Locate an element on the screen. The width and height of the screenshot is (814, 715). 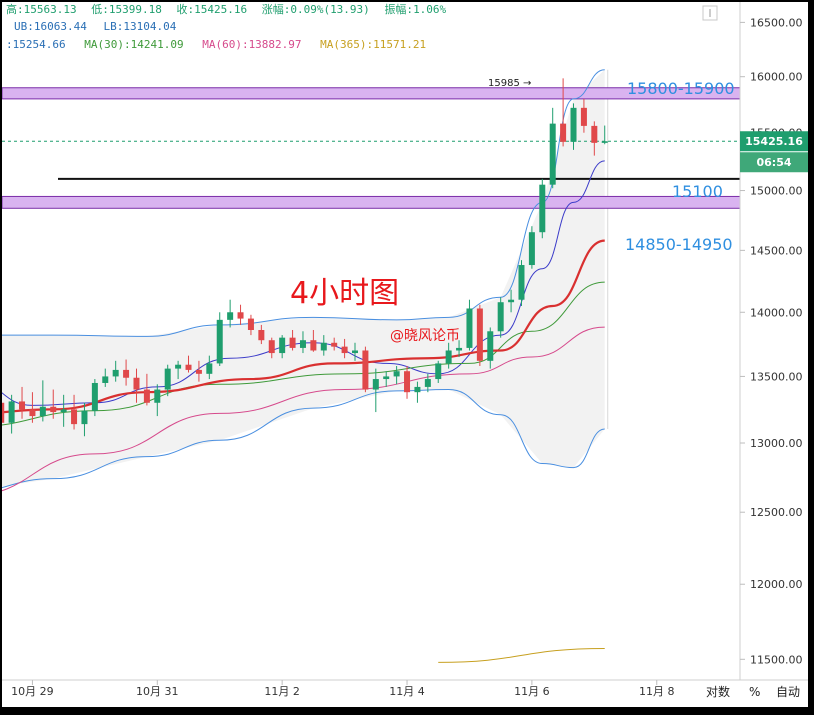
level-15100-label: 15100 is located at coordinates (697, 191).